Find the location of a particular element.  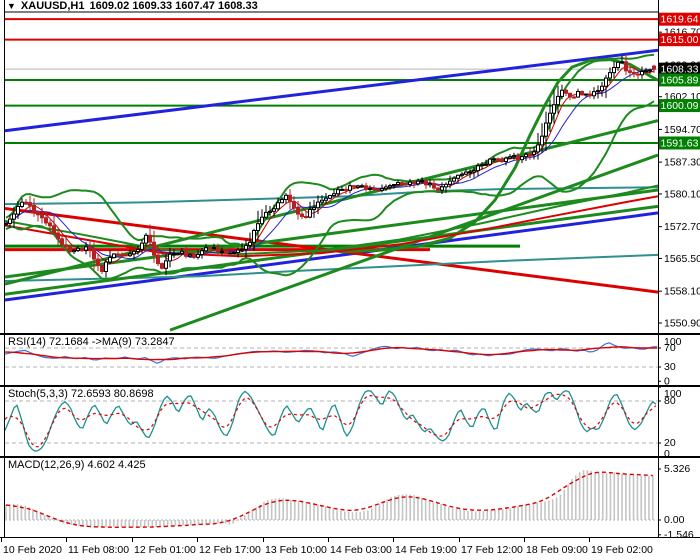

time-label-8: 18 Feb 09:00 is located at coordinates (557, 550).